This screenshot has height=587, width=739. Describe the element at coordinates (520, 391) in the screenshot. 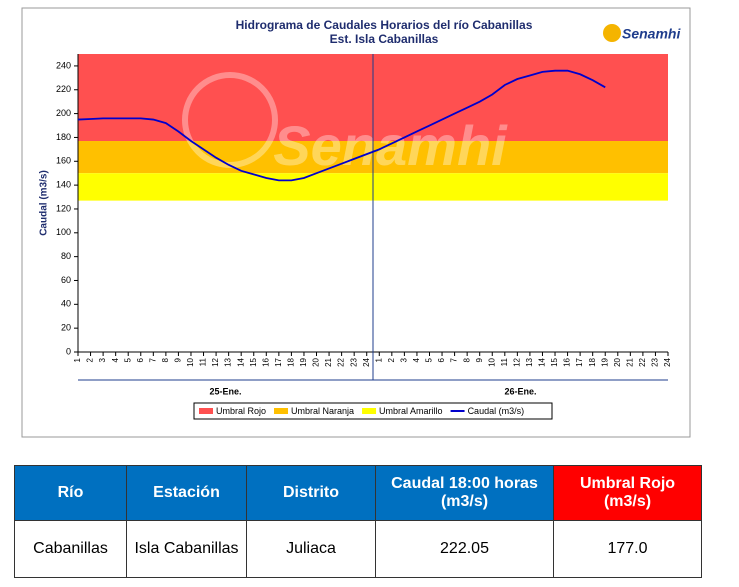

I see `day-label: 26-Ene.` at that location.